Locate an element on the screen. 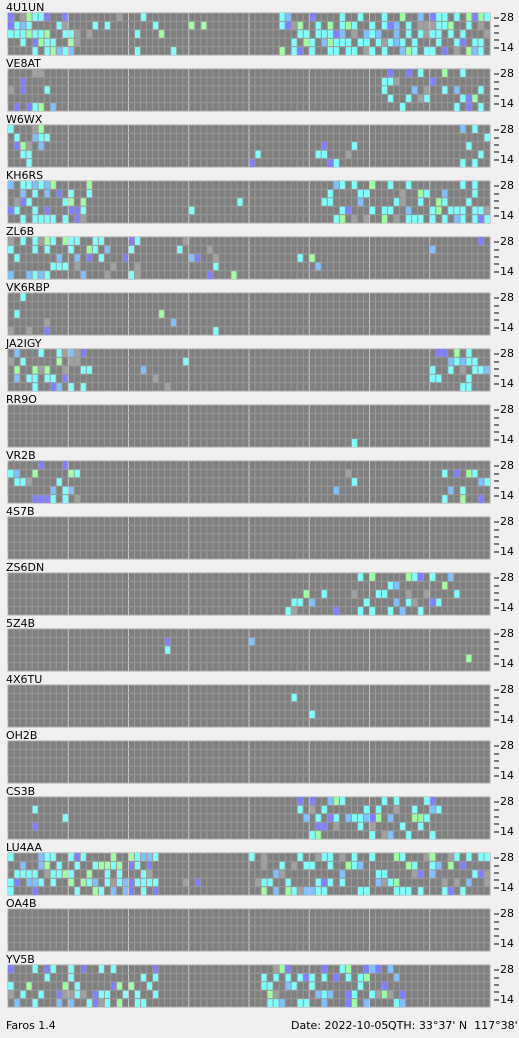  station-name: 4X6TU is located at coordinates (24, 679).